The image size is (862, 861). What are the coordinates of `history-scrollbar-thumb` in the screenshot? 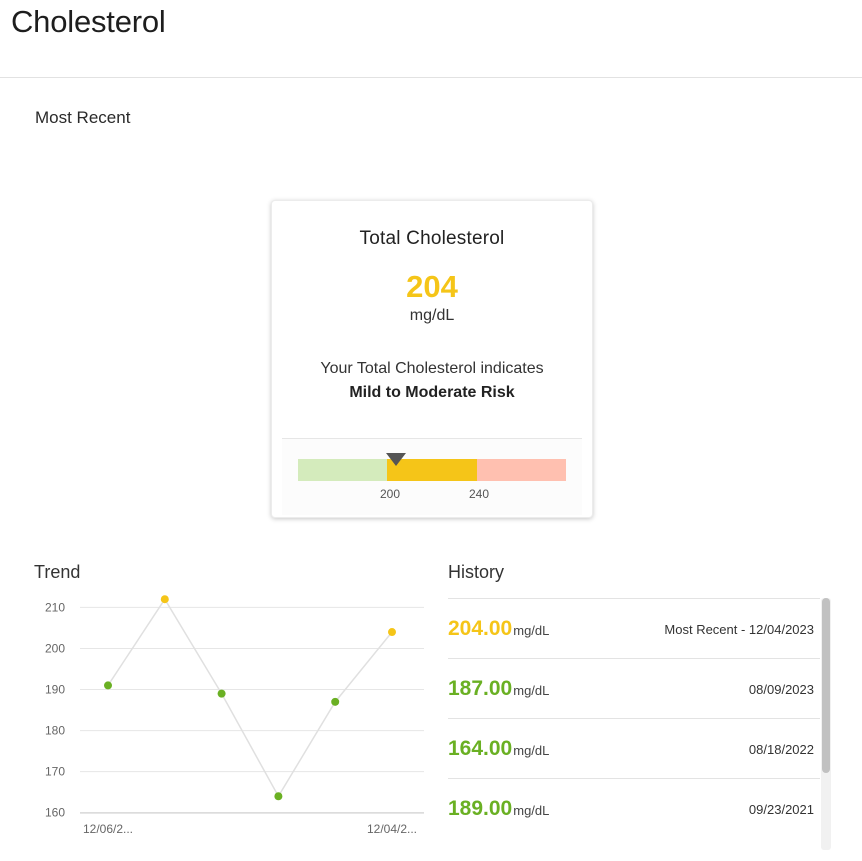 It's located at (826, 685).